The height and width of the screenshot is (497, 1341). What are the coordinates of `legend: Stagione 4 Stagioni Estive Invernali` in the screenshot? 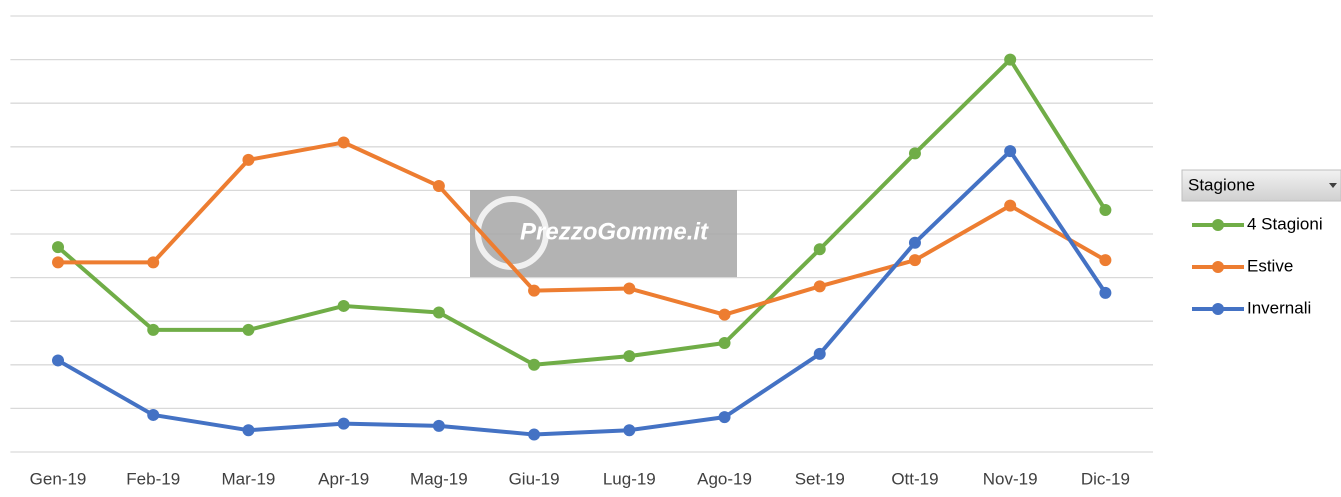 It's located at (1261, 243).